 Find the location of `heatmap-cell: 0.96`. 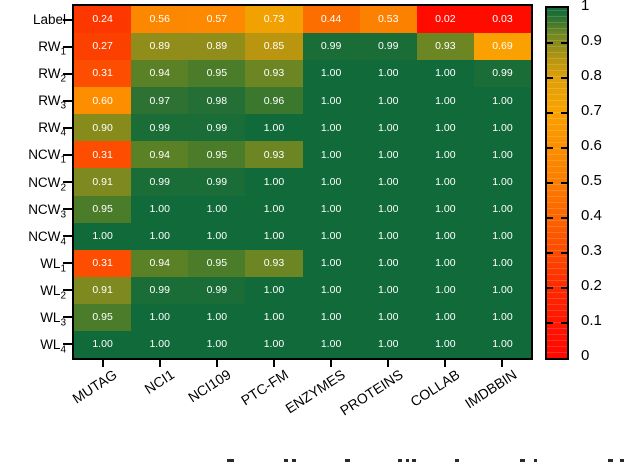

heatmap-cell: 0.96 is located at coordinates (274, 101).